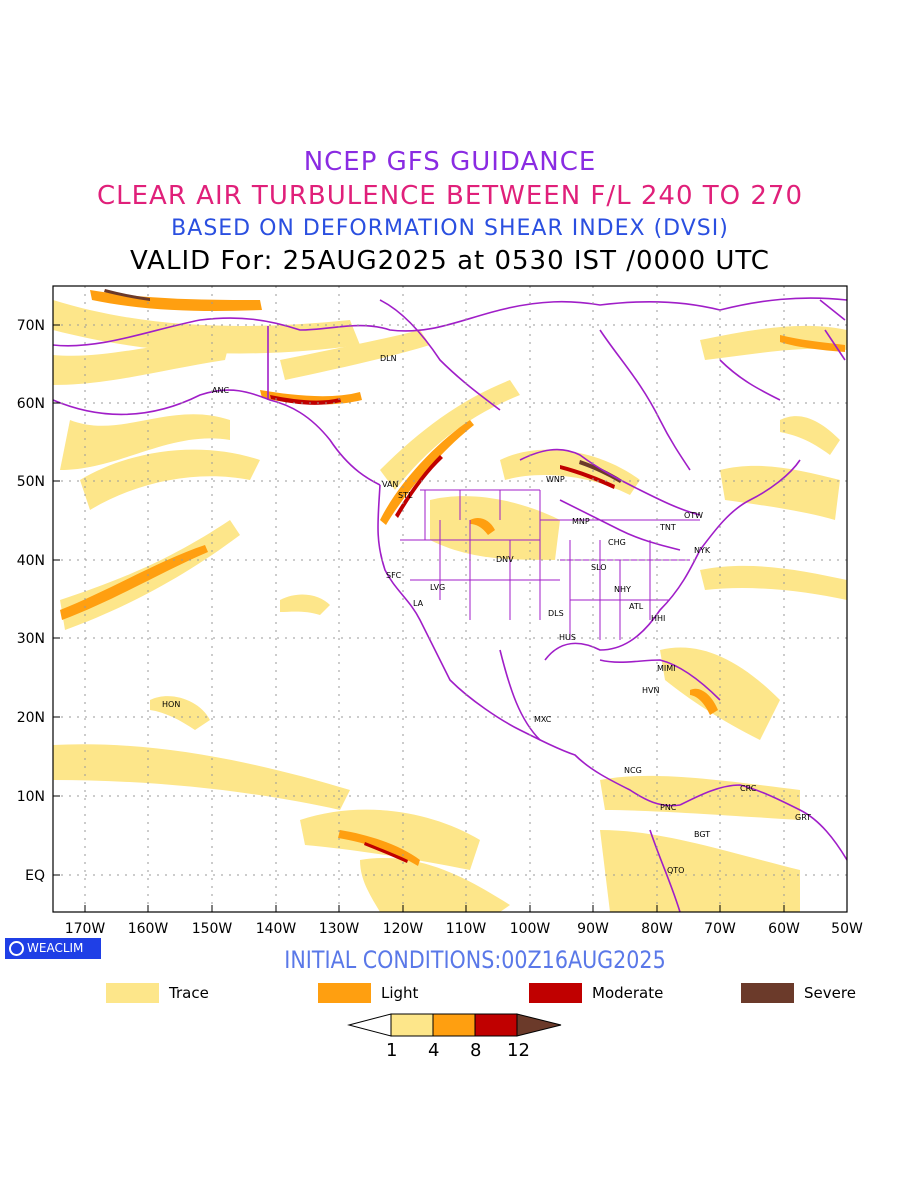 Image resolution: width=900 pixels, height=1200 pixels. Describe the element at coordinates (31, 797) in the screenshot. I see `lat-label: 10N` at that location.